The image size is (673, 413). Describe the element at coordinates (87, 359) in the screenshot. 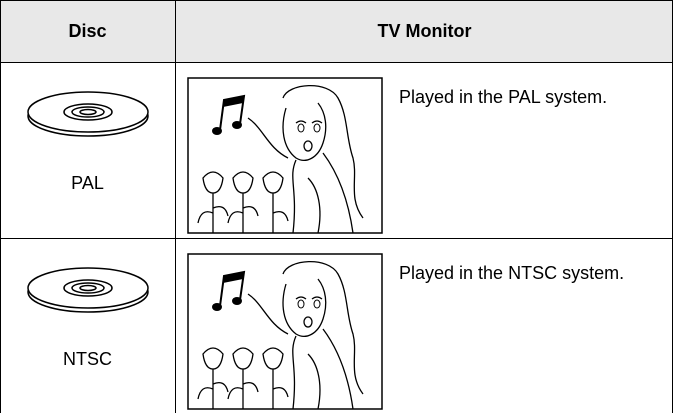

I see `disc-label: NTSC` at that location.